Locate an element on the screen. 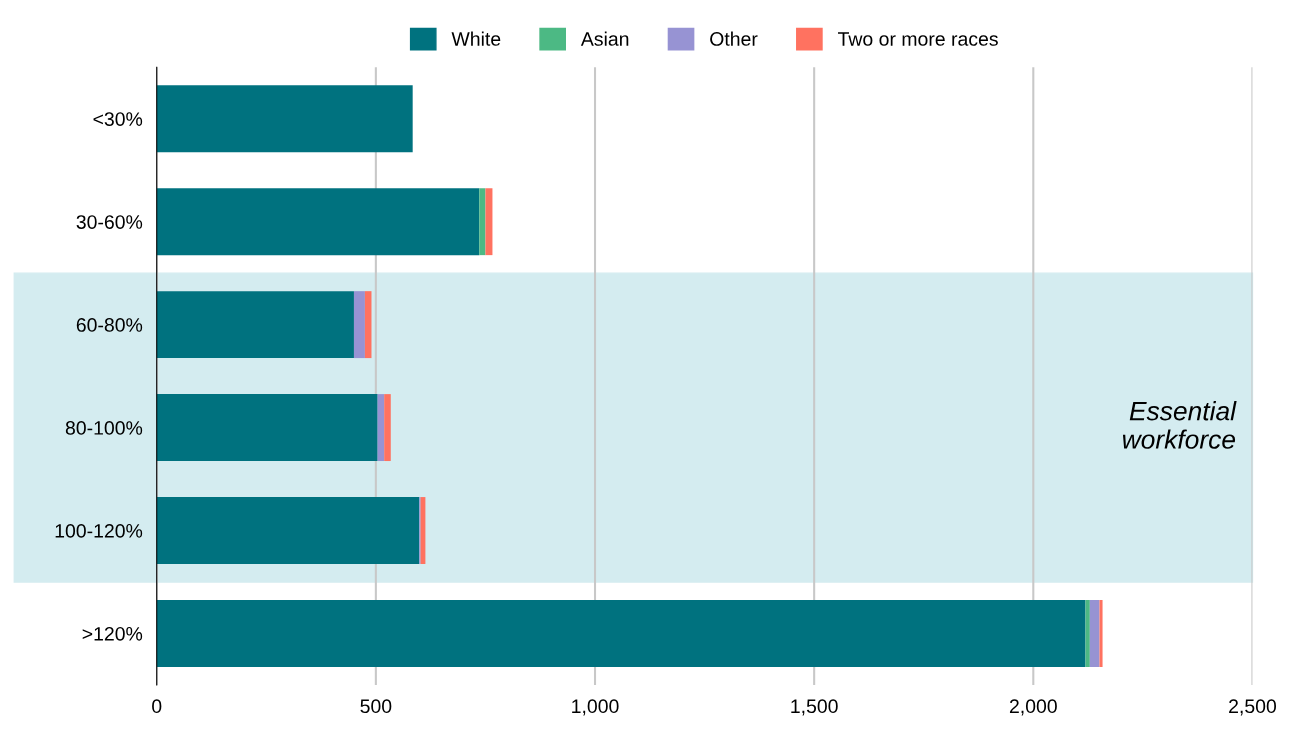 This screenshot has height=731, width=1306. y-tick-label: 100-120% is located at coordinates (99, 530).